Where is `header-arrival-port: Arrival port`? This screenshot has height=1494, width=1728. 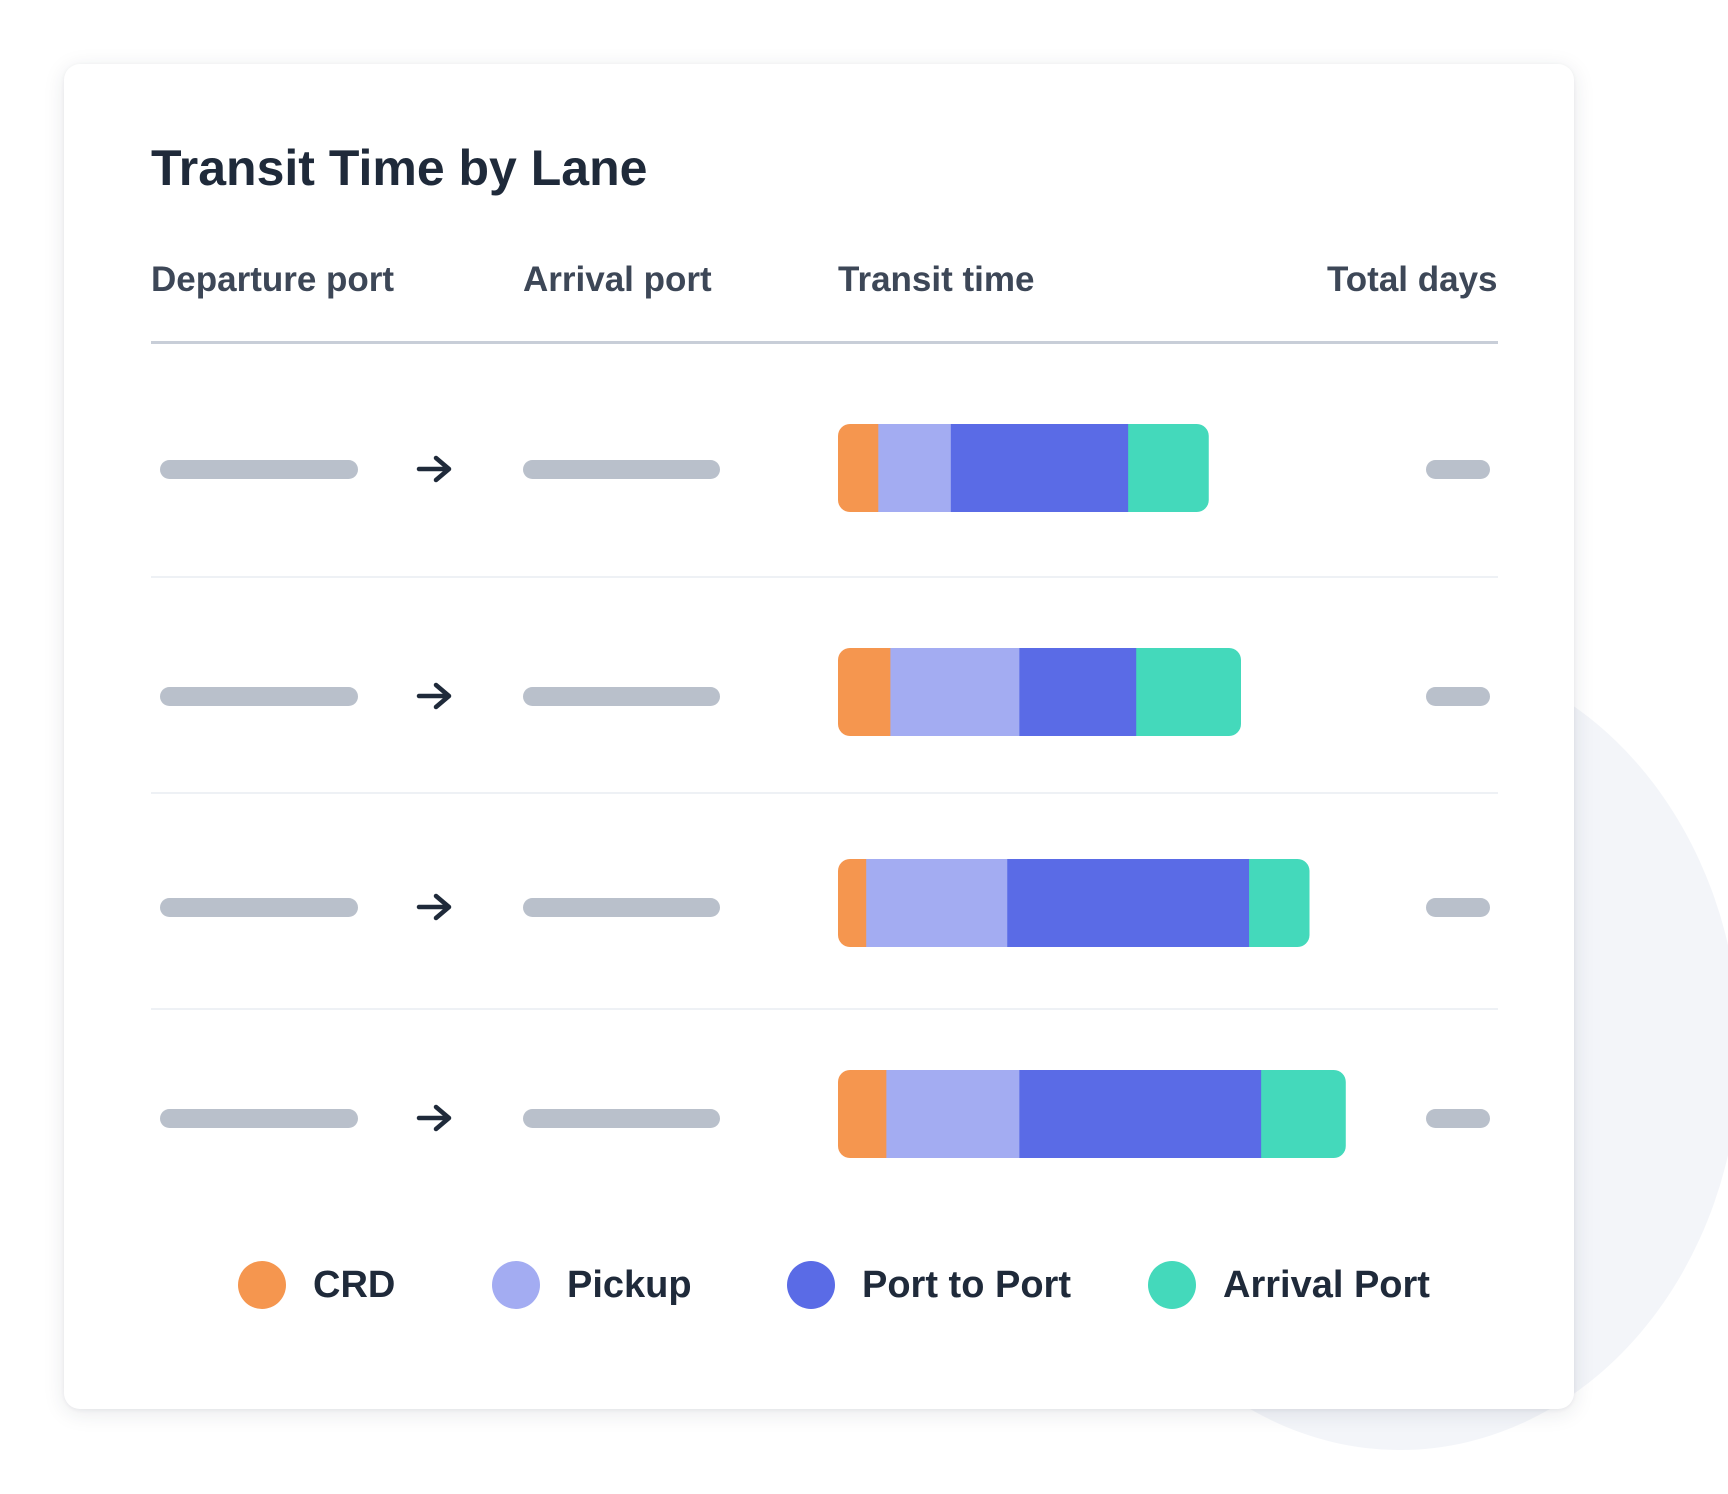
header-arrival-port: Arrival port is located at coordinates (617, 279).